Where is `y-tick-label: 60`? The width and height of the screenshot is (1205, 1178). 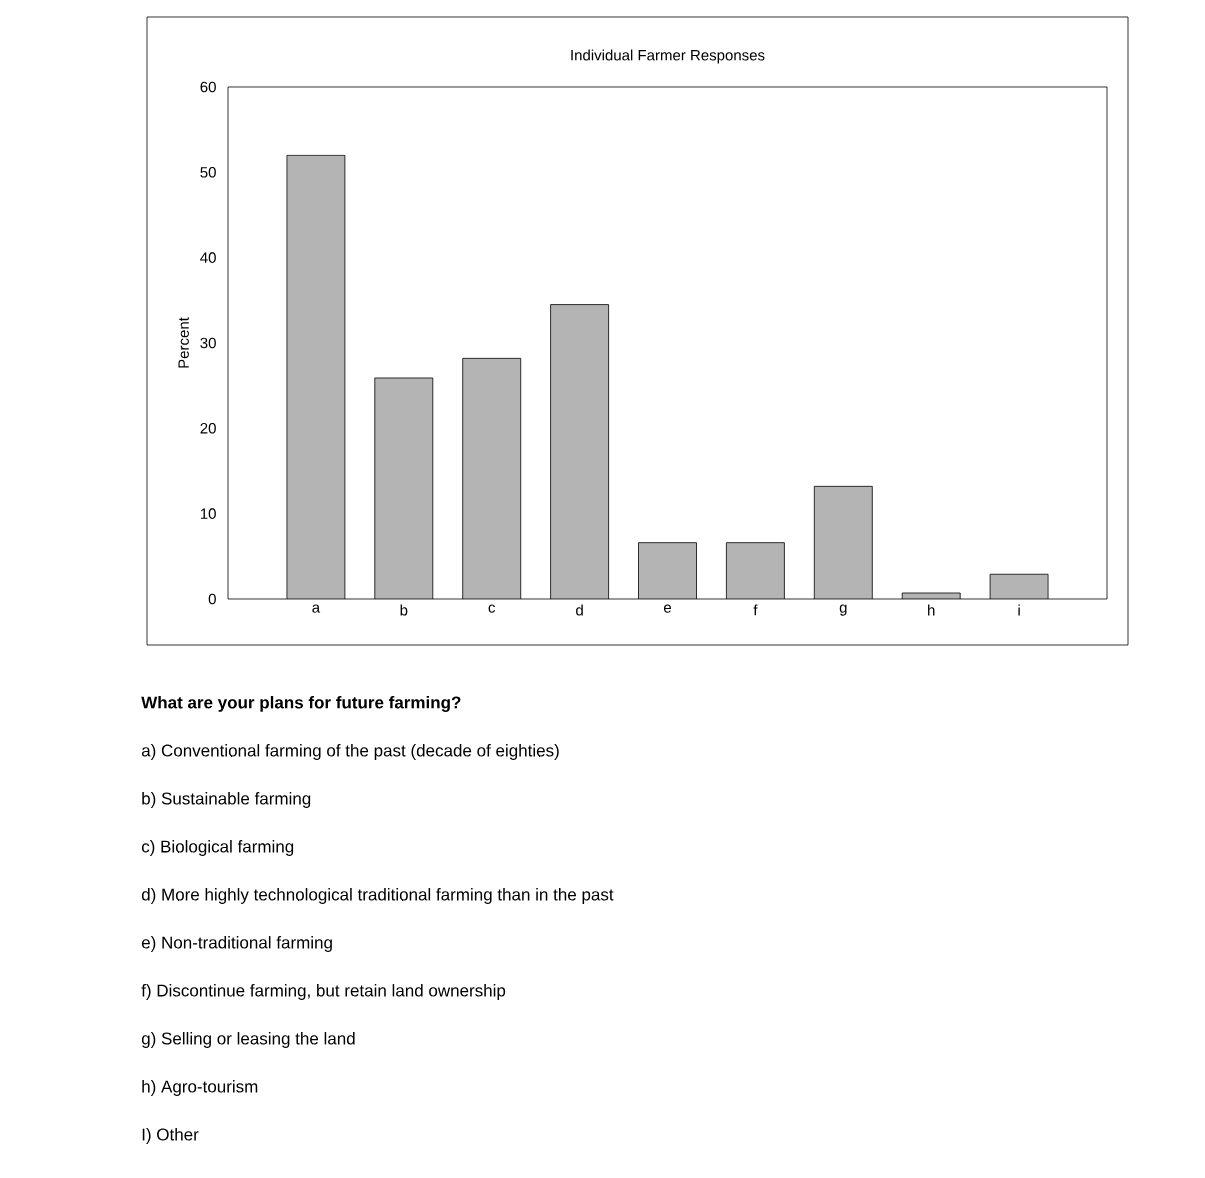 y-tick-label: 60 is located at coordinates (208, 87).